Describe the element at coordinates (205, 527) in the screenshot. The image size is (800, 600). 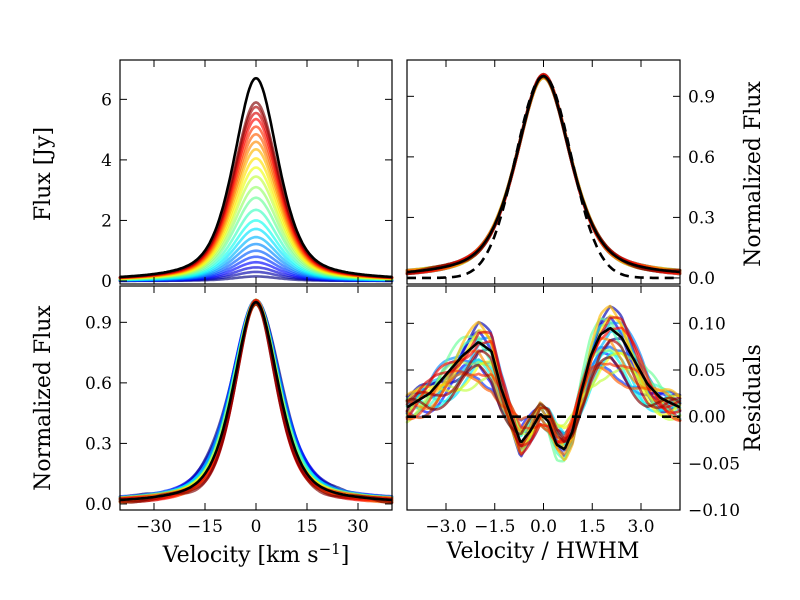
I see `bl-xtick-label-1: −15` at that location.